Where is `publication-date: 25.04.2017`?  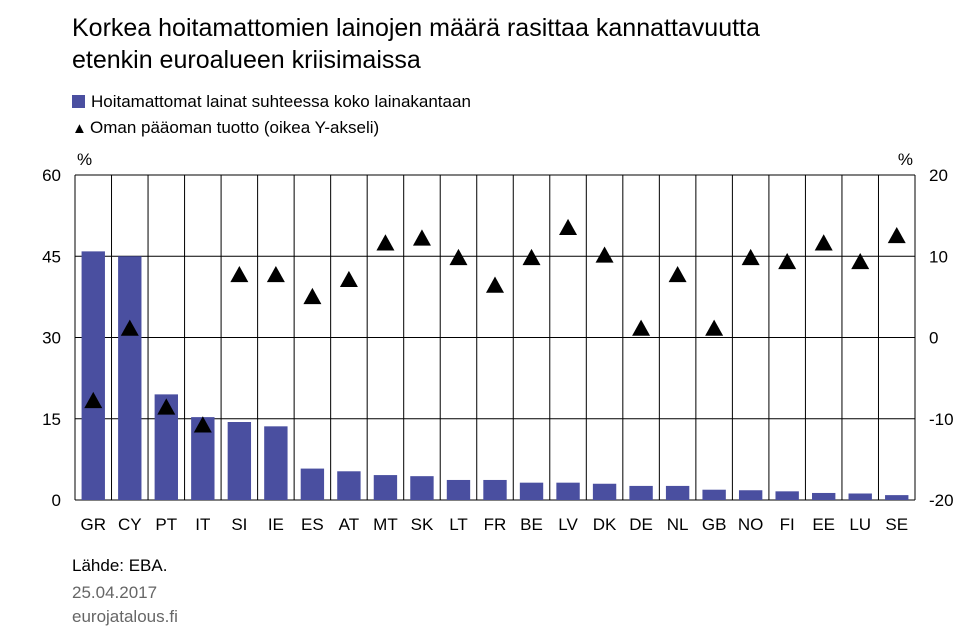
publication-date: 25.04.2017 is located at coordinates (115, 592).